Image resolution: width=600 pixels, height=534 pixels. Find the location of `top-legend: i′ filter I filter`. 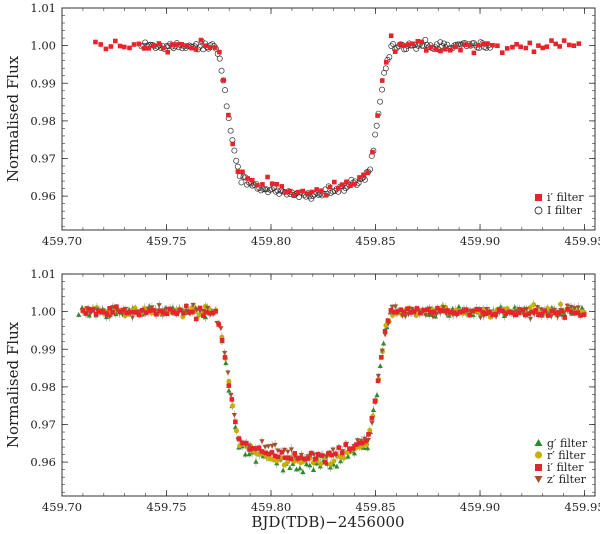

top-legend: i′ filter I filter is located at coordinates (559, 204).